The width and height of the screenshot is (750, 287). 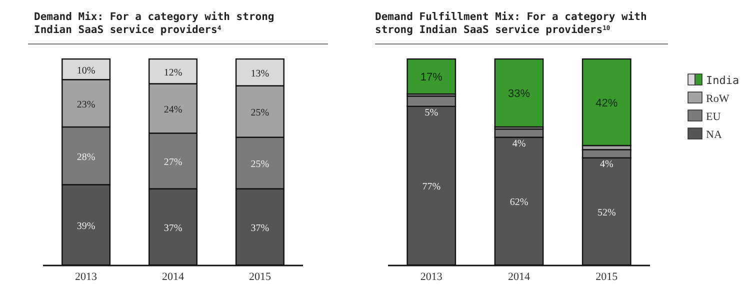 I want to click on data-label: 5%, so click(x=431, y=112).